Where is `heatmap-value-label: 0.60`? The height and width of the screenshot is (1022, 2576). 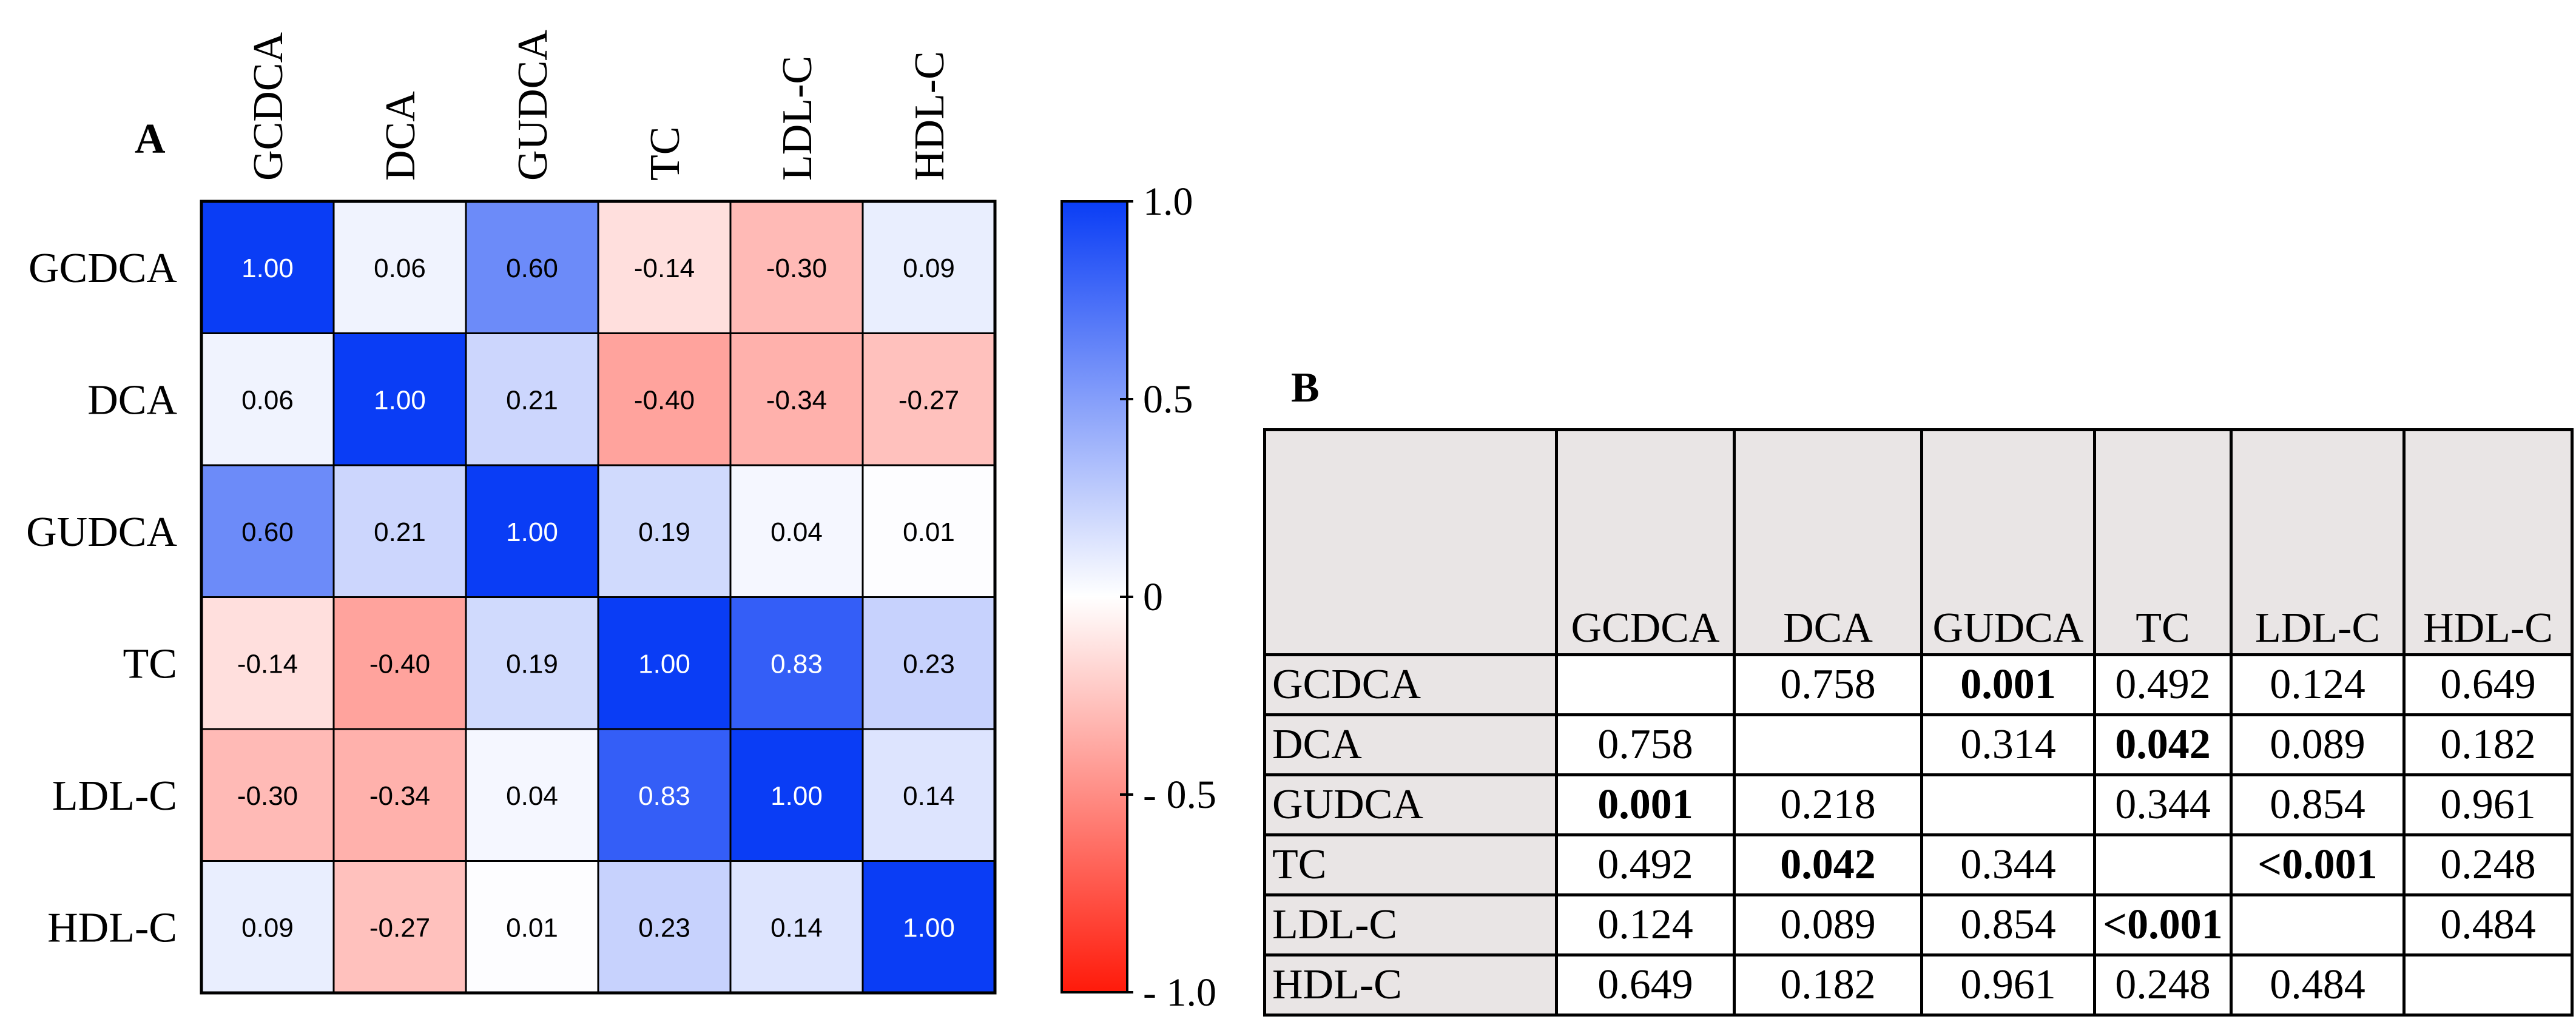 heatmap-value-label: 0.60 is located at coordinates (532, 268).